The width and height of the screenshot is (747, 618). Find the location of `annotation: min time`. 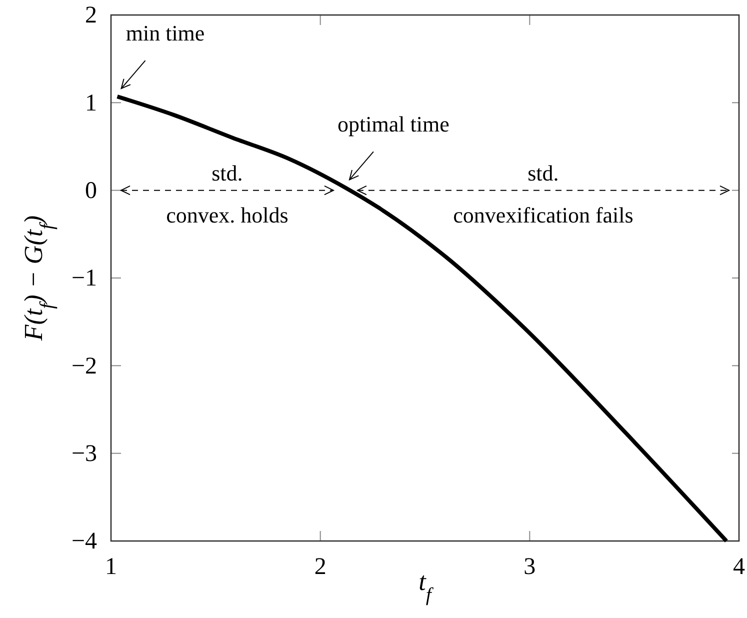

annotation: min time is located at coordinates (165, 33).